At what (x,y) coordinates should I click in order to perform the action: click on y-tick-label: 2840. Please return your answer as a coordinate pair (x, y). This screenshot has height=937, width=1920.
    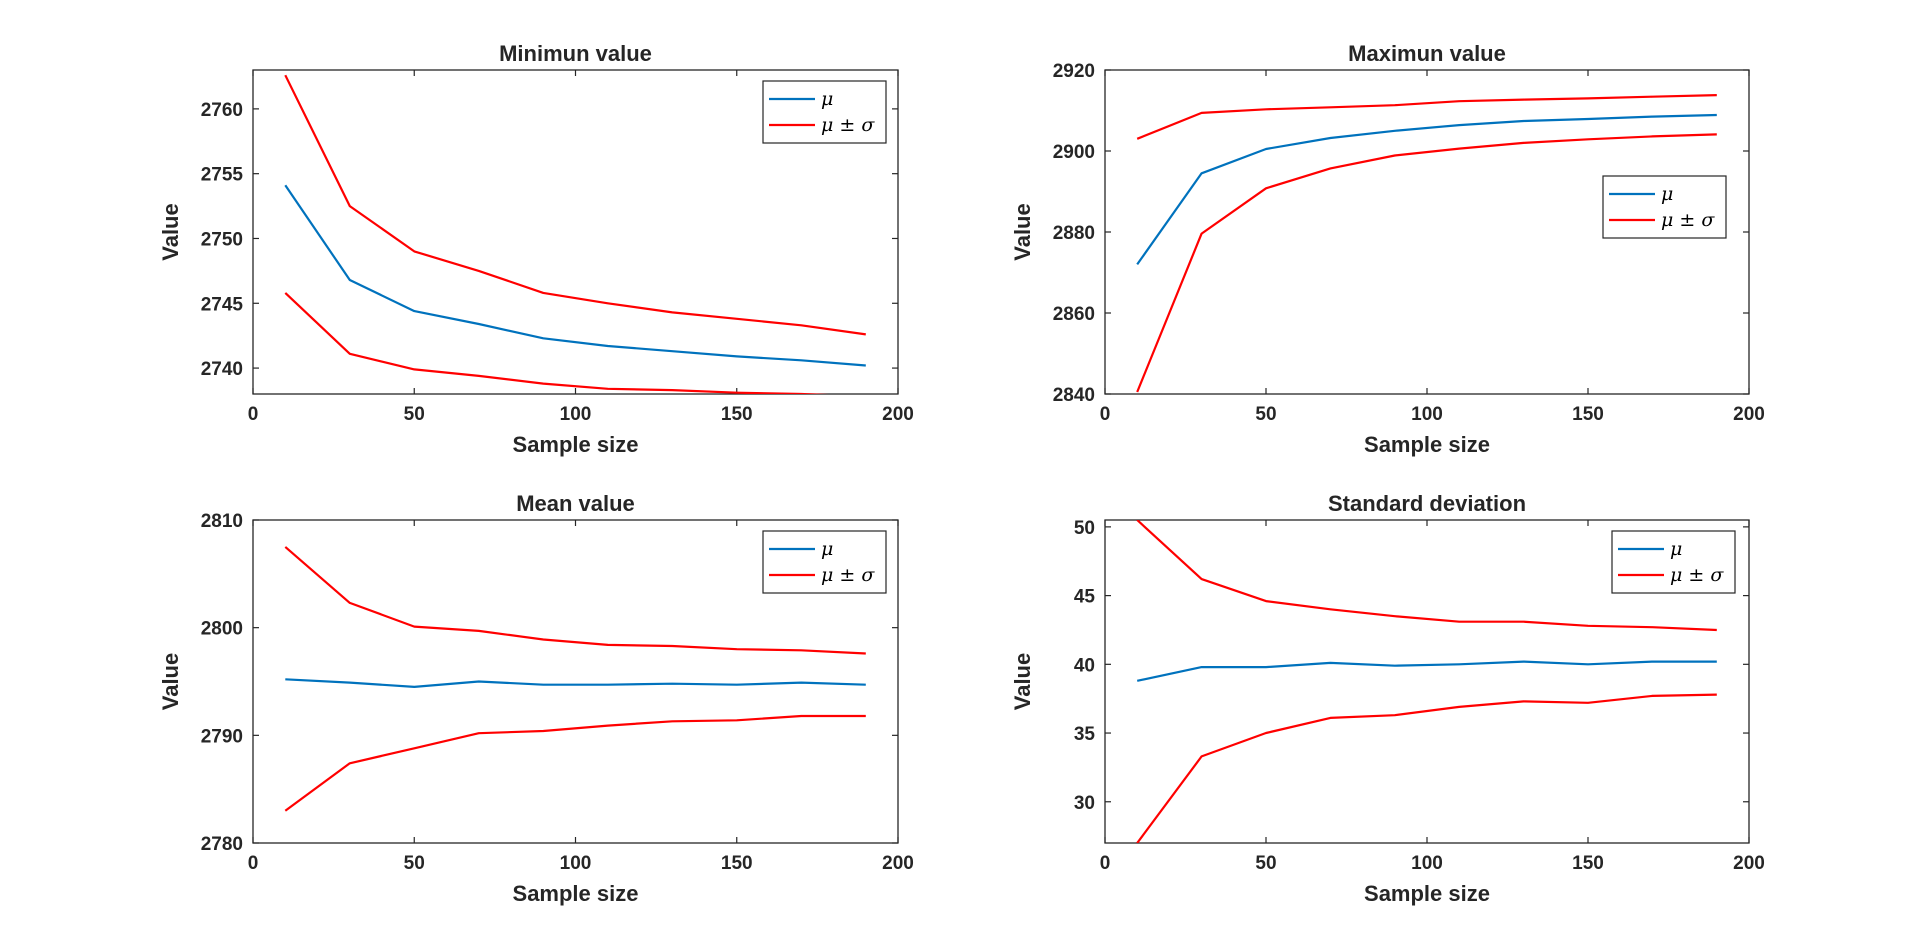
    Looking at the image, I should click on (1074, 395).